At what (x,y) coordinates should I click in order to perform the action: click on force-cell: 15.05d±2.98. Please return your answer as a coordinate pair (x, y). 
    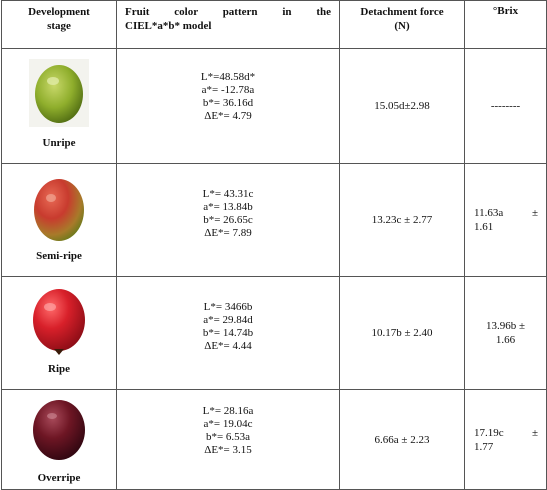
    Looking at the image, I should click on (402, 106).